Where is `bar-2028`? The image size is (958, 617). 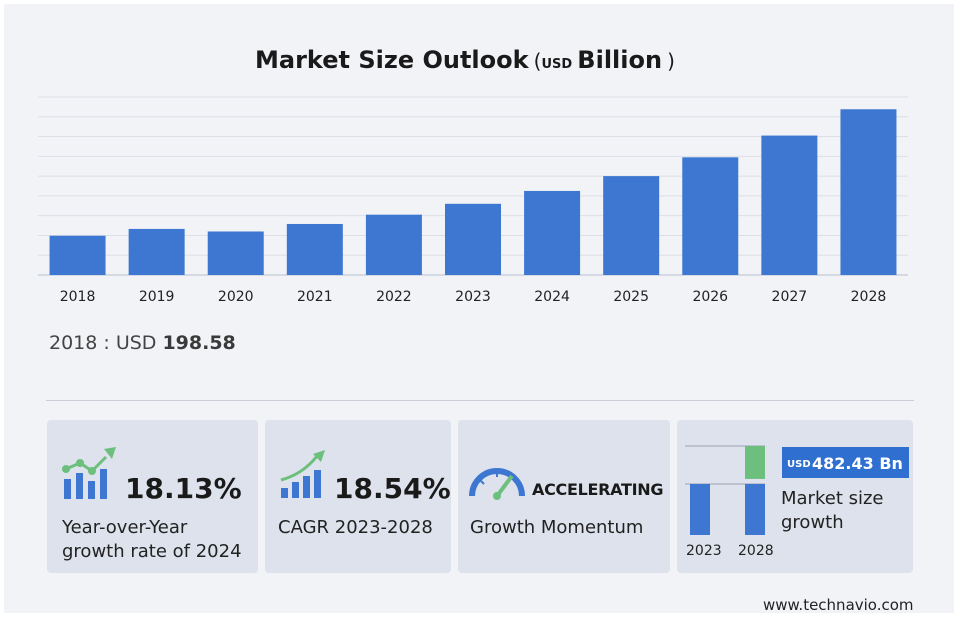 bar-2028 is located at coordinates (868, 192).